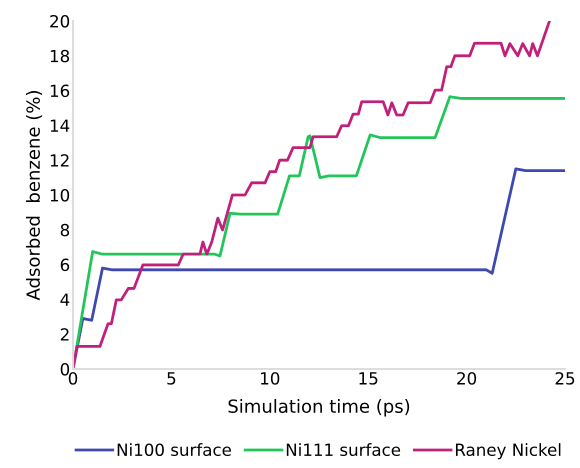  I want to click on x-tick-label: 0, so click(73, 378).